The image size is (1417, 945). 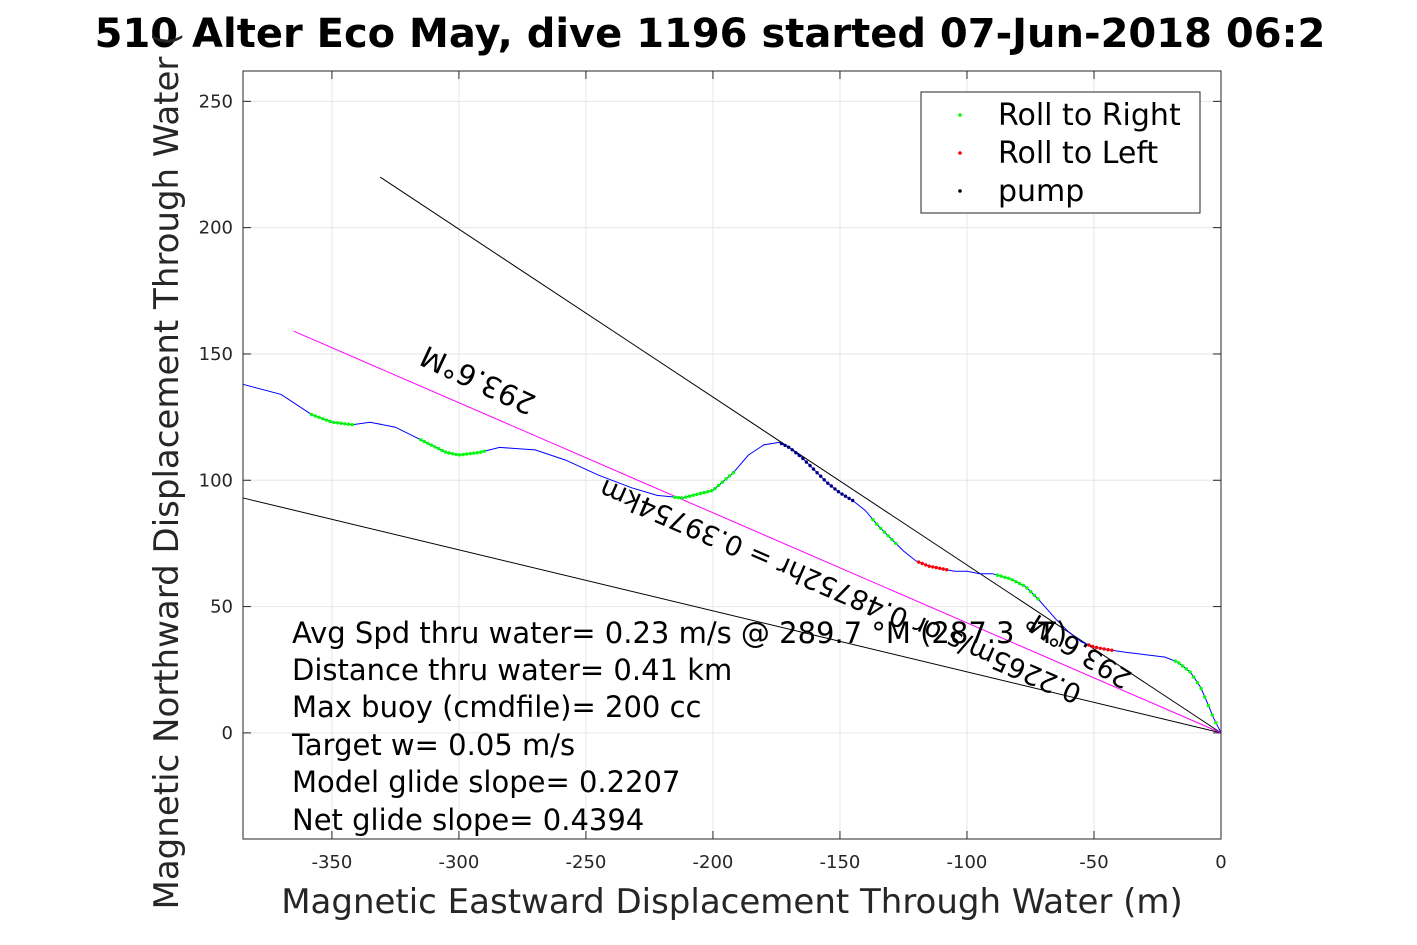 What do you see at coordinates (216, 101) in the screenshot?
I see `y-tick-label: 250` at bounding box center [216, 101].